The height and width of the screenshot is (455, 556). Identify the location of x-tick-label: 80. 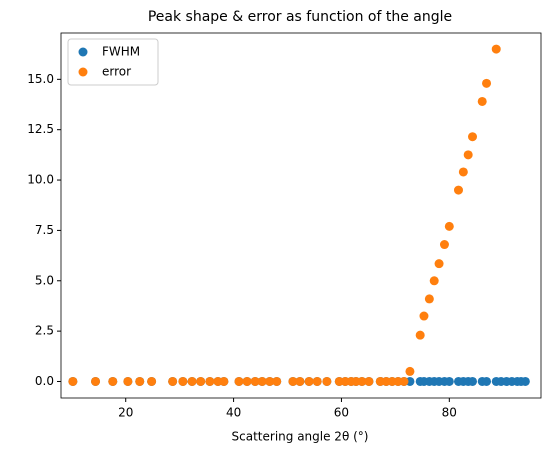
(449, 413).